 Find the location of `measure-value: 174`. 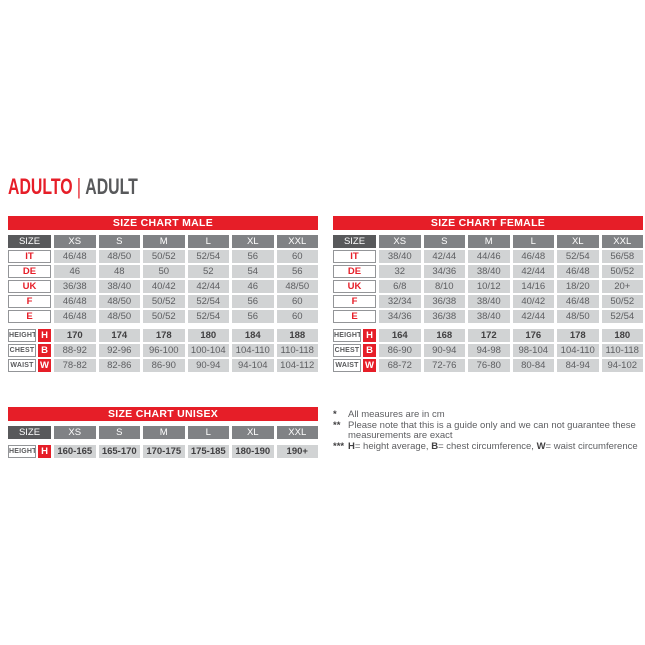

measure-value: 174 is located at coordinates (119, 335).